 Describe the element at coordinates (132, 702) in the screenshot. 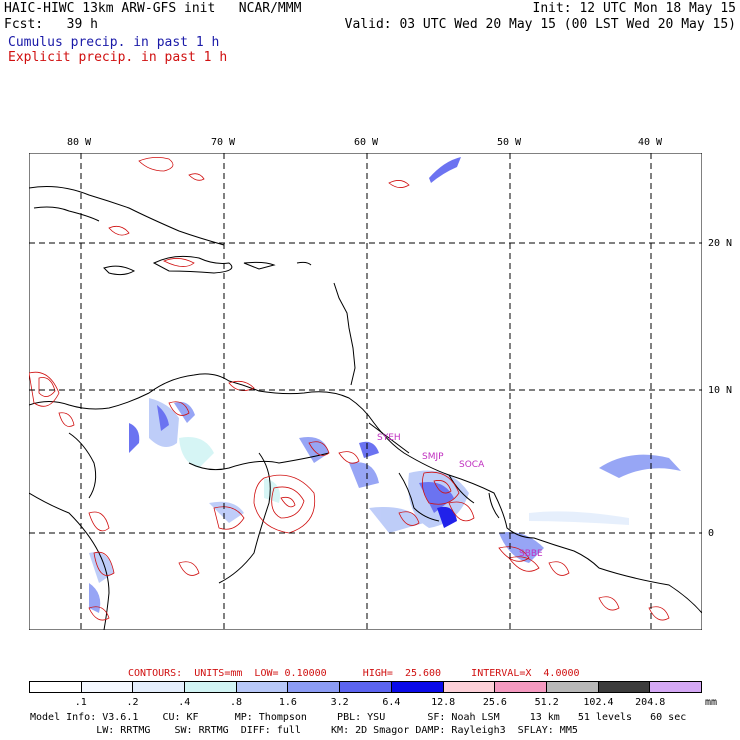

I see `legend-value-label: .2` at that location.